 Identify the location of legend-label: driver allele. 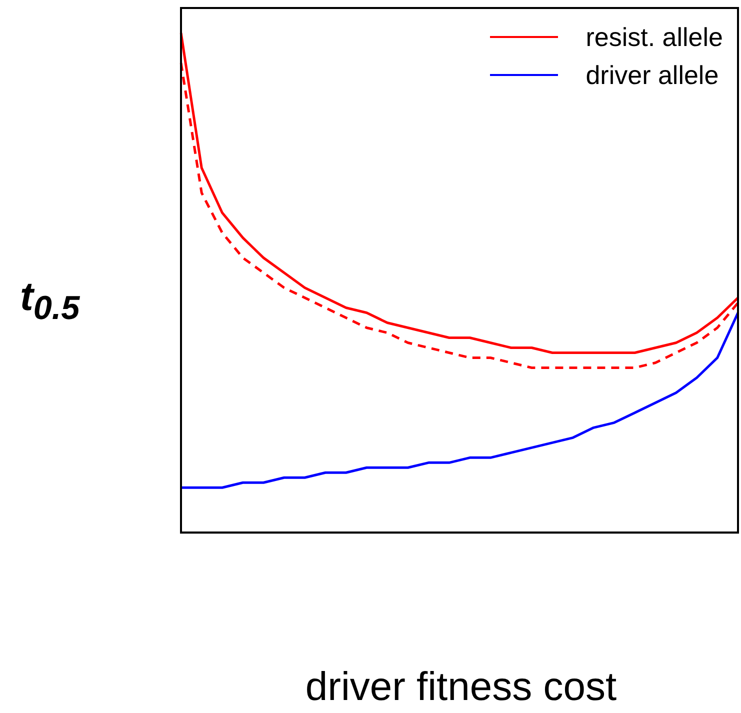
(652, 75).